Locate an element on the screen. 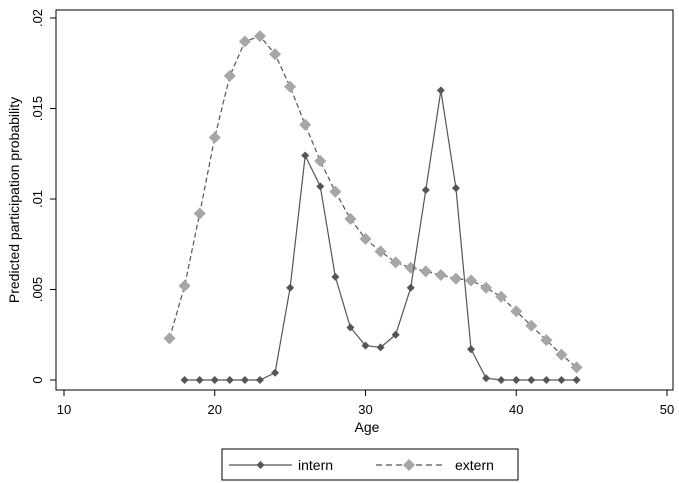  x-tick-label: 20 is located at coordinates (215, 409).